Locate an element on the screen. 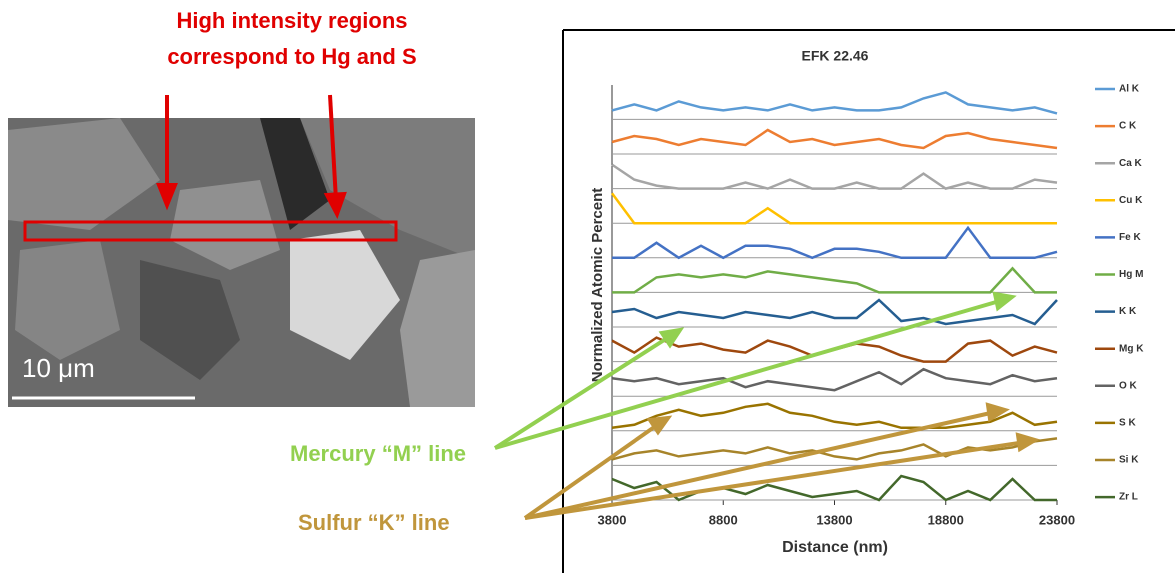 This screenshot has height=573, width=1175. green-arrows is located at coordinates (755, 370).